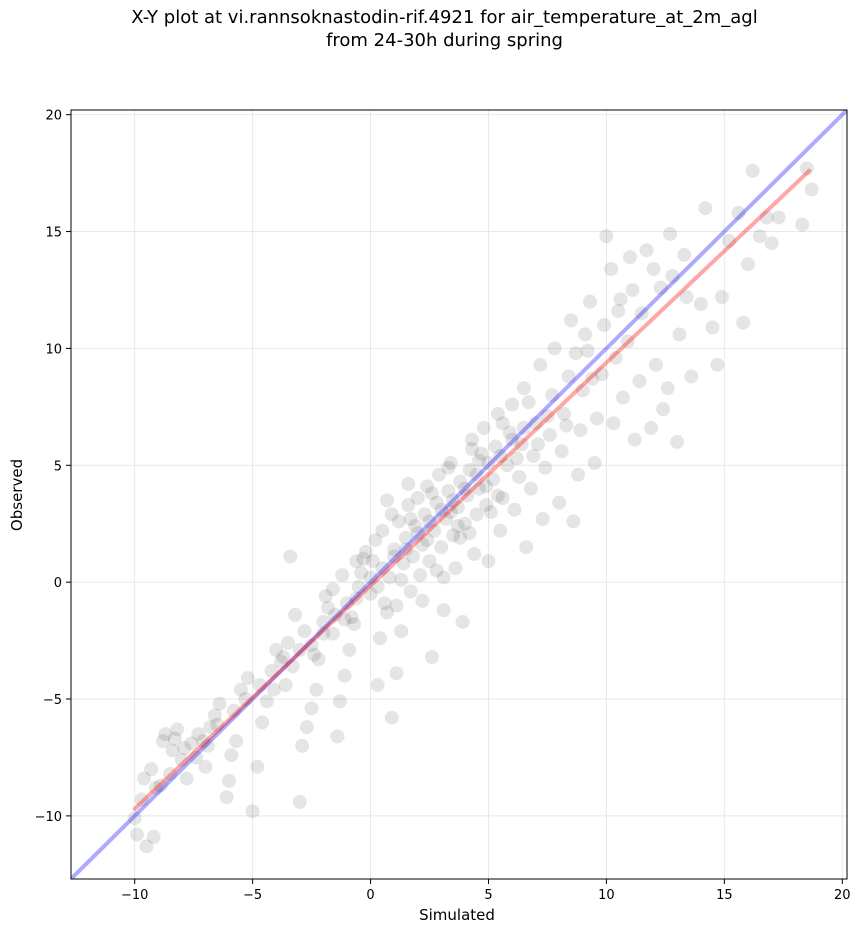 The height and width of the screenshot is (934, 861). What do you see at coordinates (488, 895) in the screenshot?
I see `x-tick-label: 5` at bounding box center [488, 895].